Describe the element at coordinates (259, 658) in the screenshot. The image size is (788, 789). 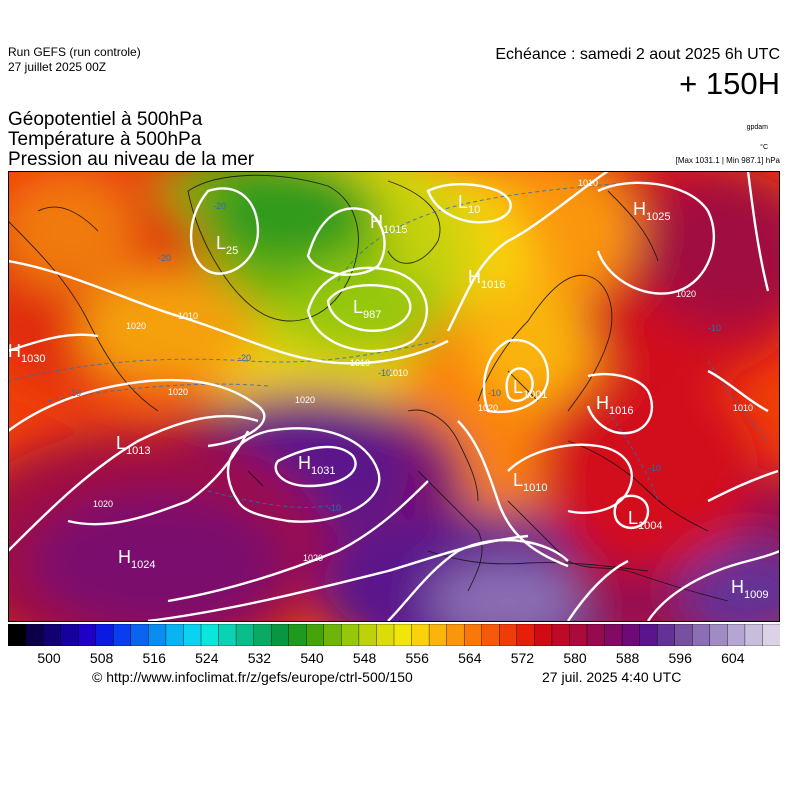
I see `color-scale-tick: 532` at that location.